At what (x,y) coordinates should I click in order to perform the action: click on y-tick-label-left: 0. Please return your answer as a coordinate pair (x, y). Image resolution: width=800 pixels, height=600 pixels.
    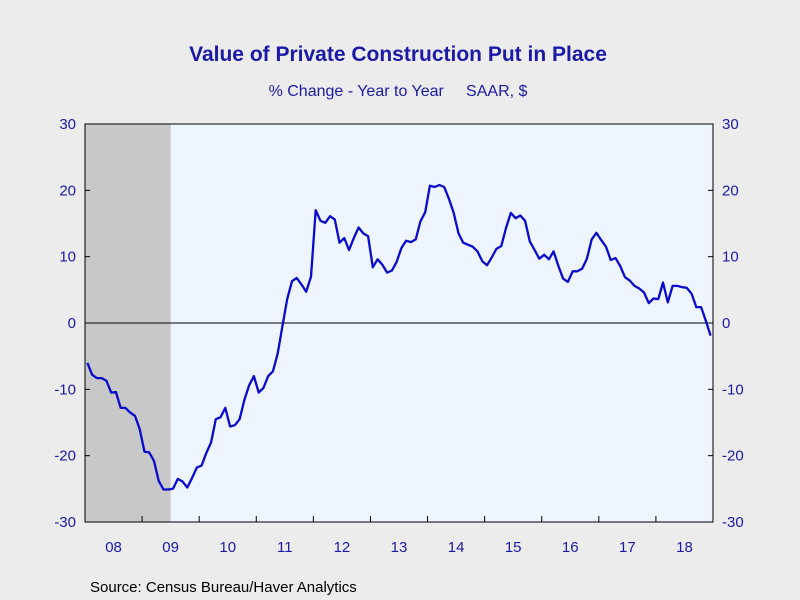
    Looking at the image, I should click on (72, 323).